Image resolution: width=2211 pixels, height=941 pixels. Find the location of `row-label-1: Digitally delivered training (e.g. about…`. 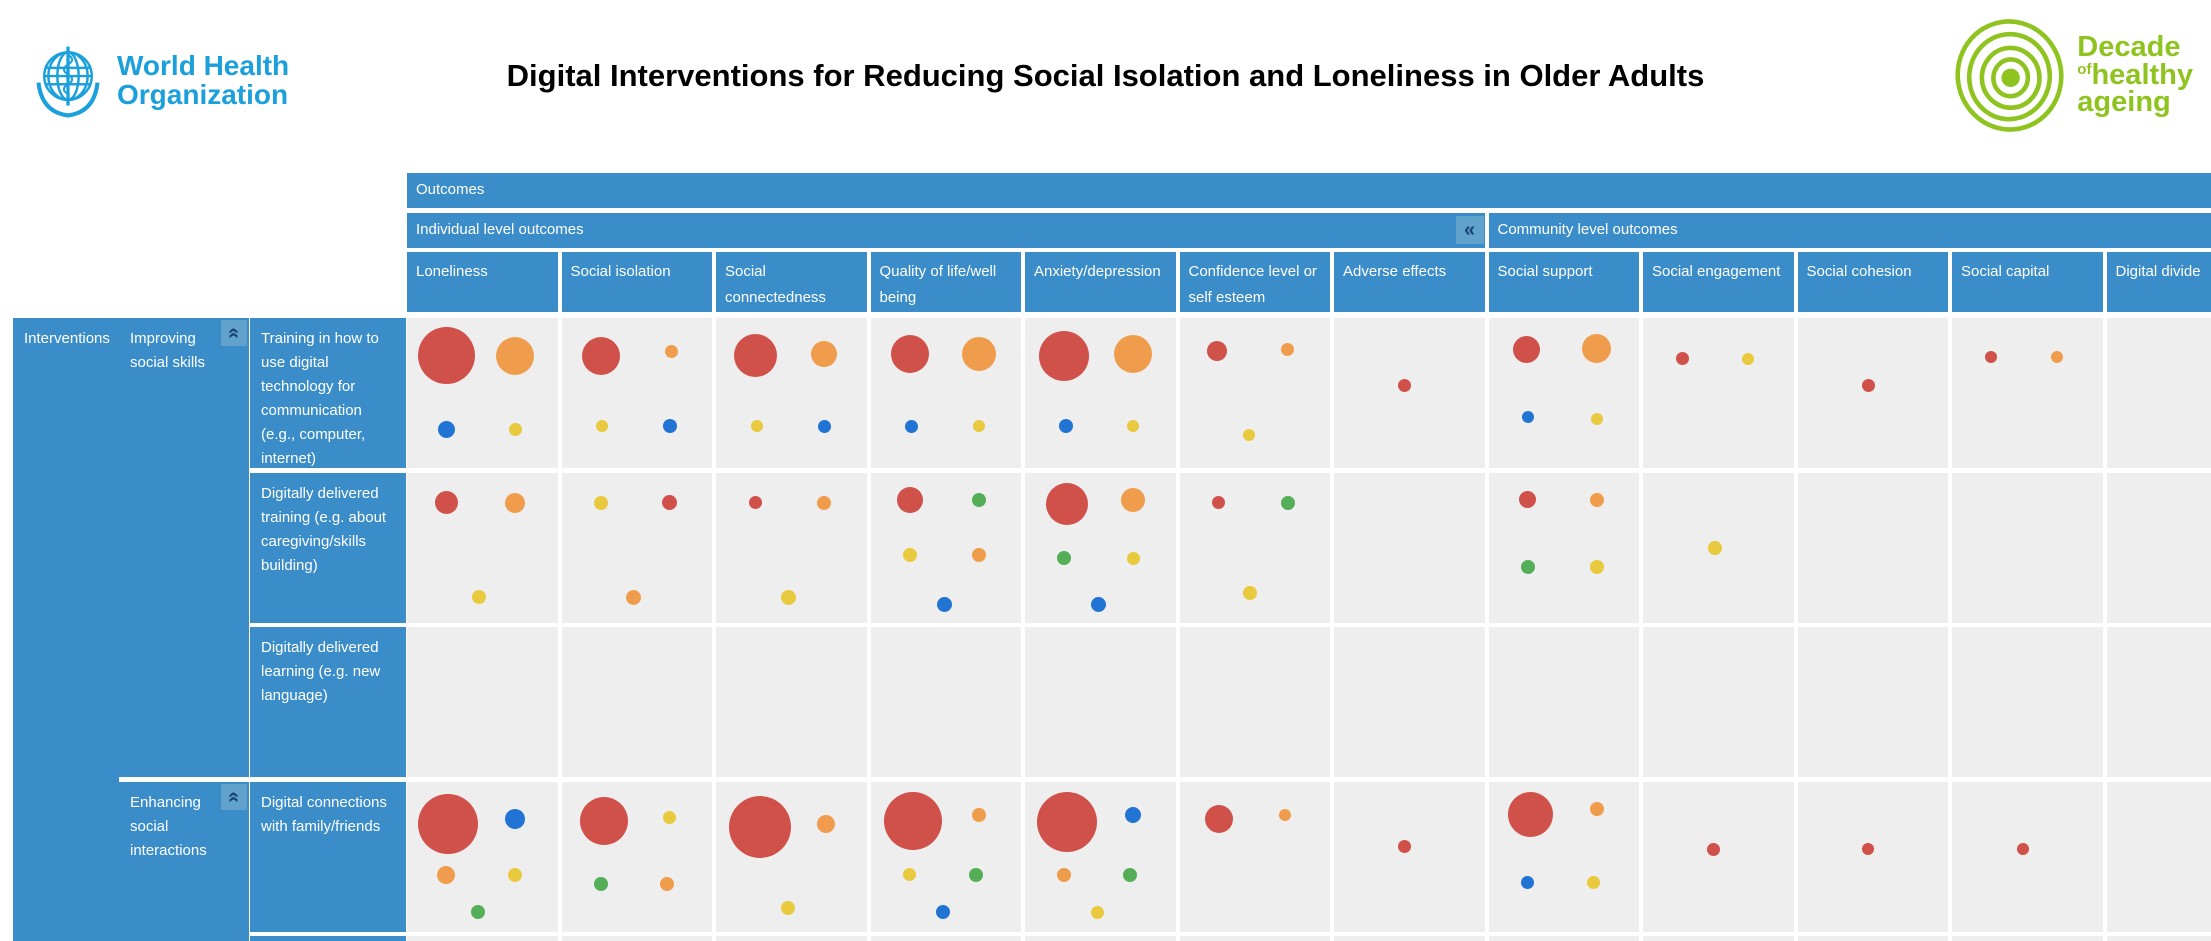

row-label-1: Digitally delivered training (e.g. about… is located at coordinates (328, 547).